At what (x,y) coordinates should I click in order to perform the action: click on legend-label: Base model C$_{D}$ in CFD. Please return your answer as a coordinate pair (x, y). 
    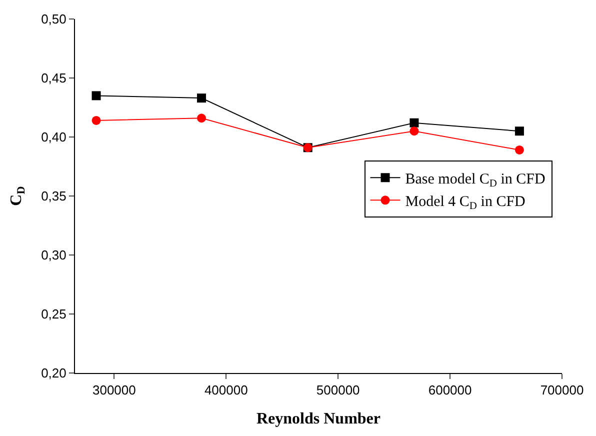
    Looking at the image, I should click on (475, 181).